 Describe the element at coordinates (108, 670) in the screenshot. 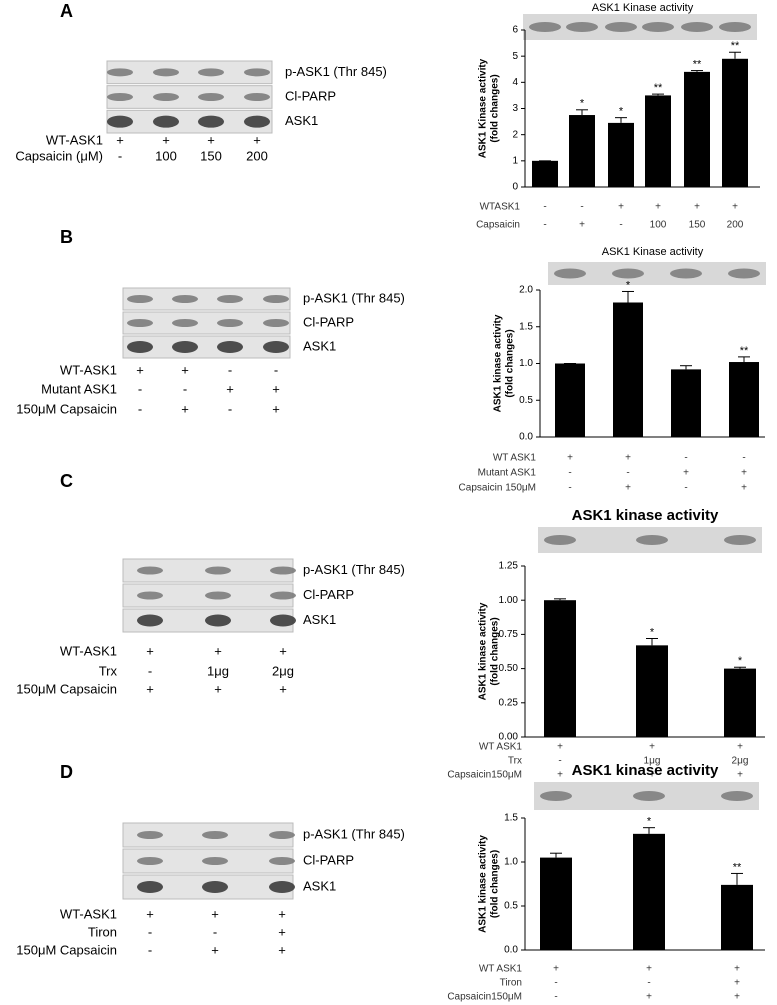

I see `condition-label: Trx` at that location.